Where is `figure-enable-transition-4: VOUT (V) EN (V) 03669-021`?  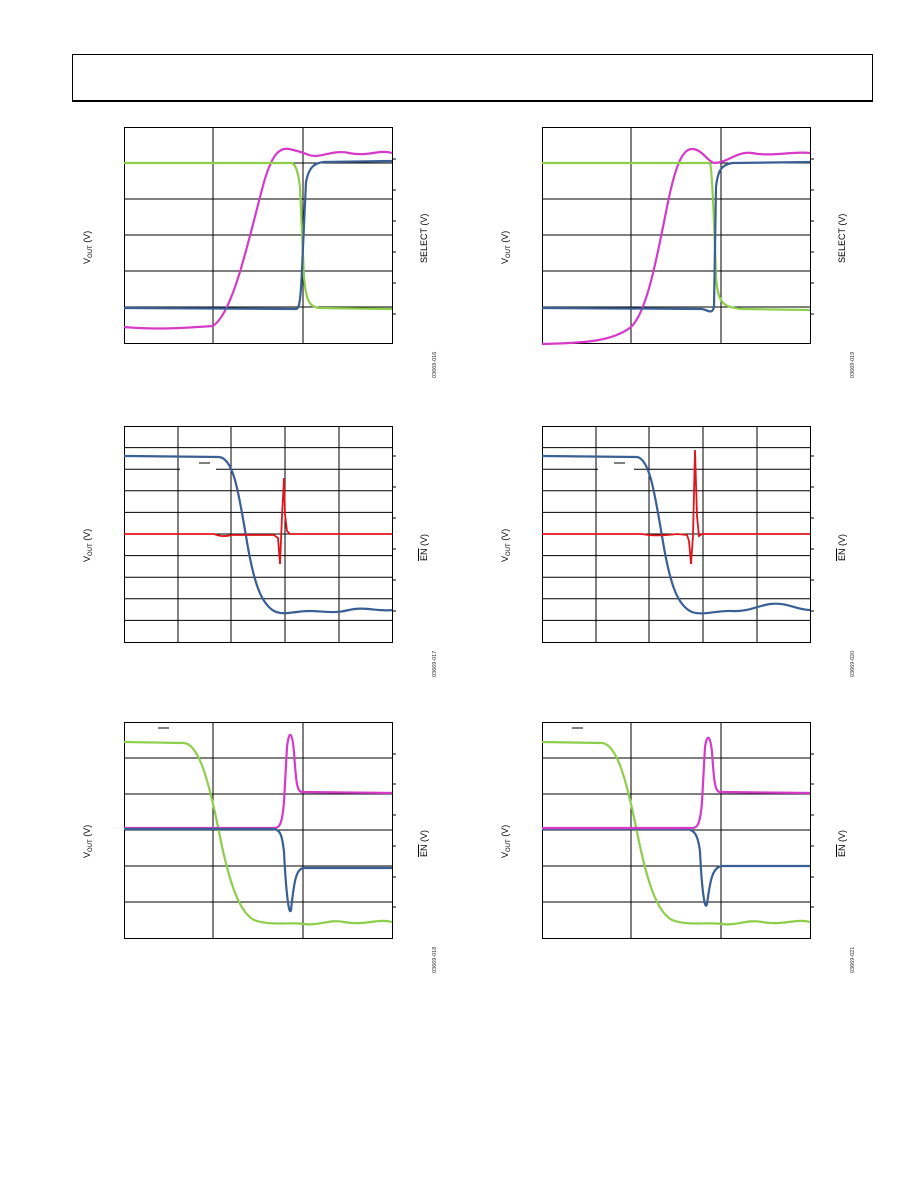
figure-enable-transition-4: VOUT (V) EN (V) 03669-021 is located at coordinates (688, 850).